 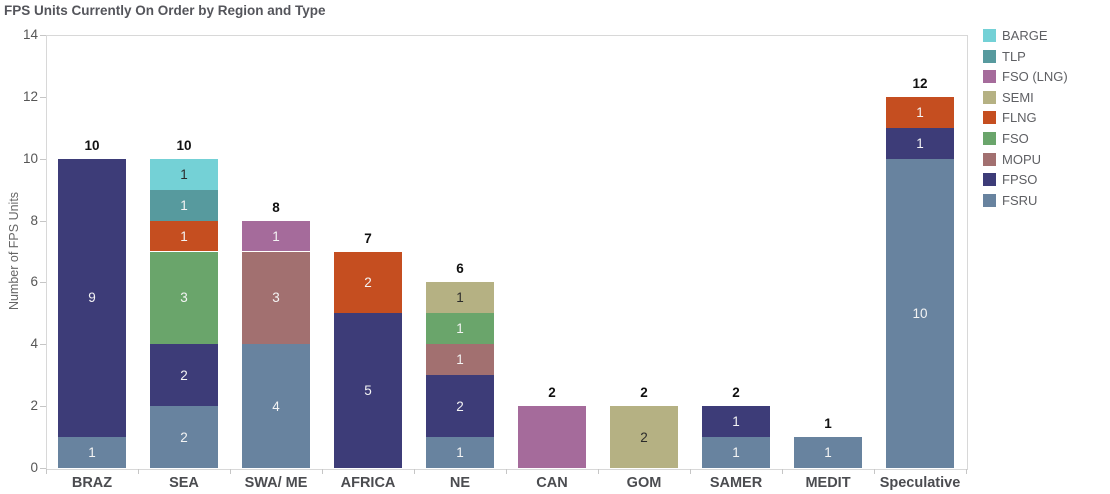 I want to click on bar-segment-fso-lng-, so click(x=552, y=437).